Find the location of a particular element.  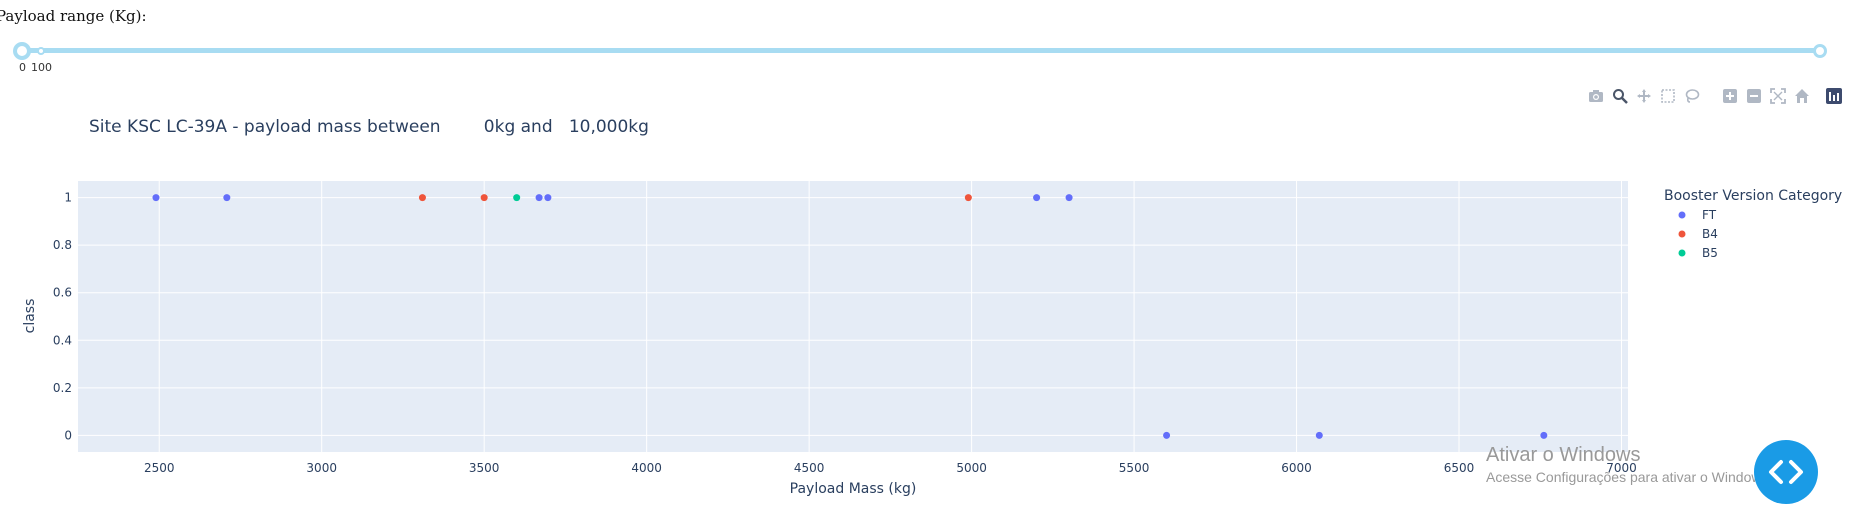

legend: FT B4 B5 is located at coordinates (1698, 234).